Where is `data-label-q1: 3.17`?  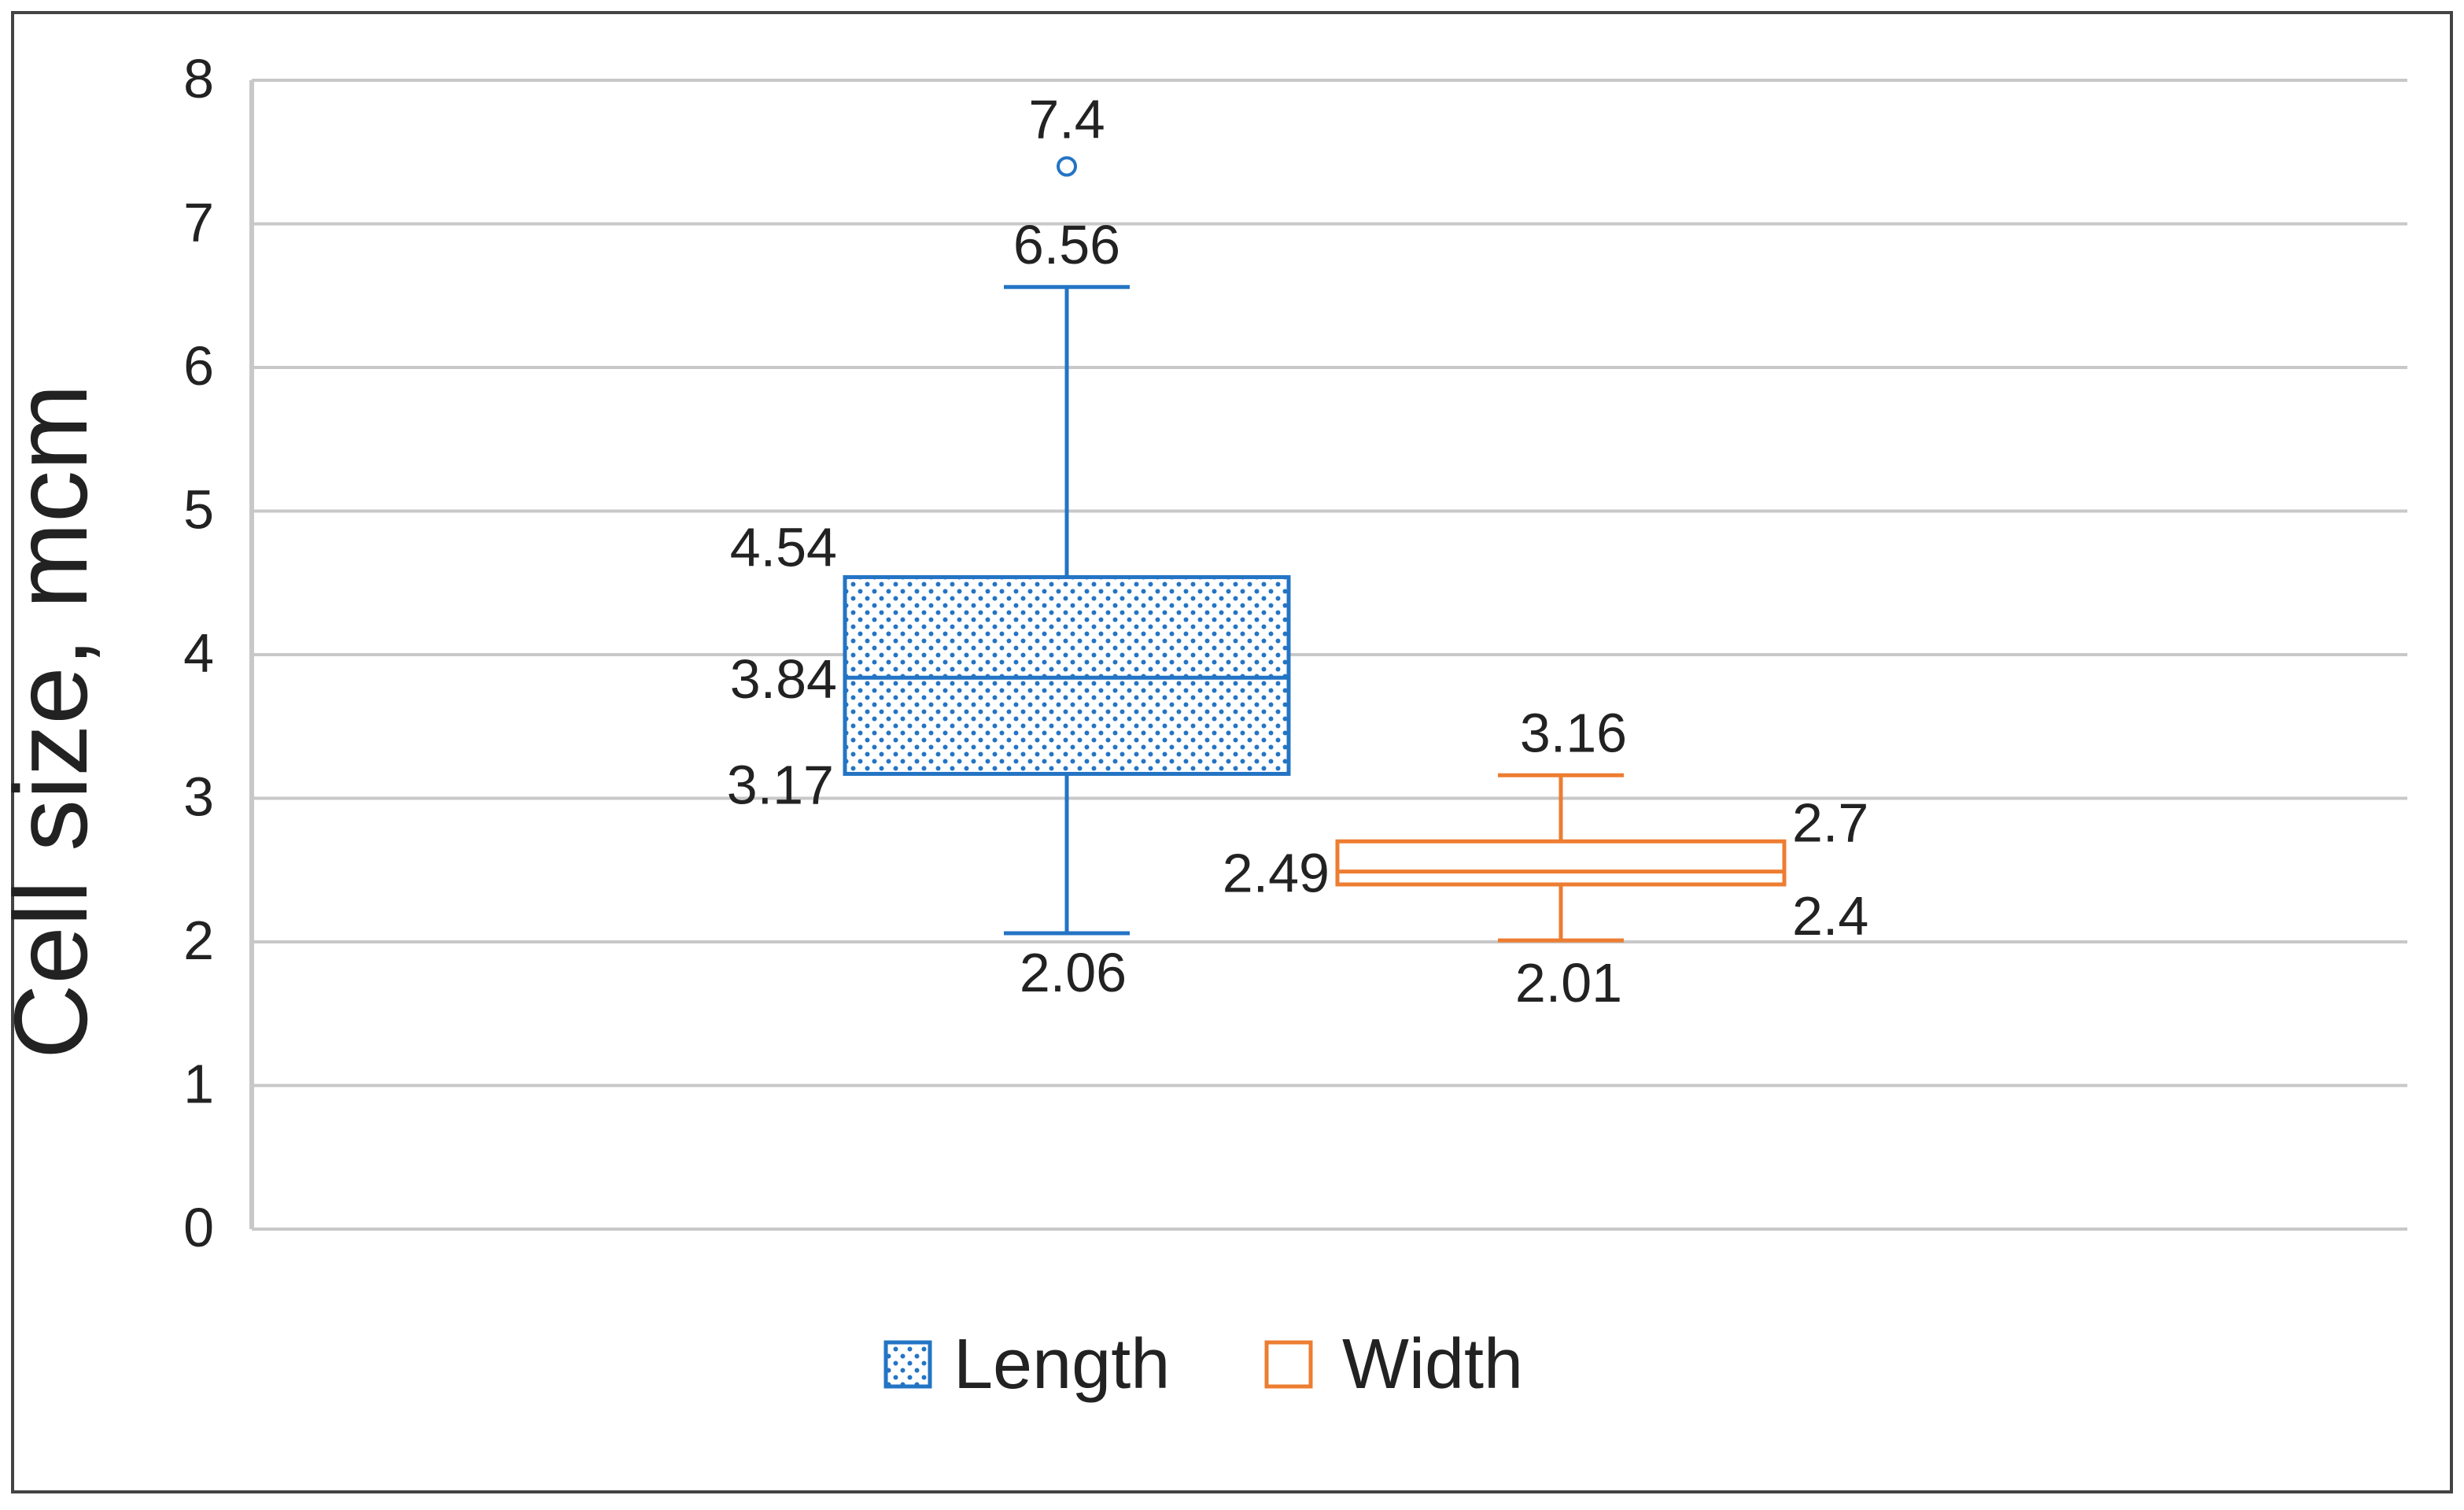 data-label-q1: 3.17 is located at coordinates (780, 784).